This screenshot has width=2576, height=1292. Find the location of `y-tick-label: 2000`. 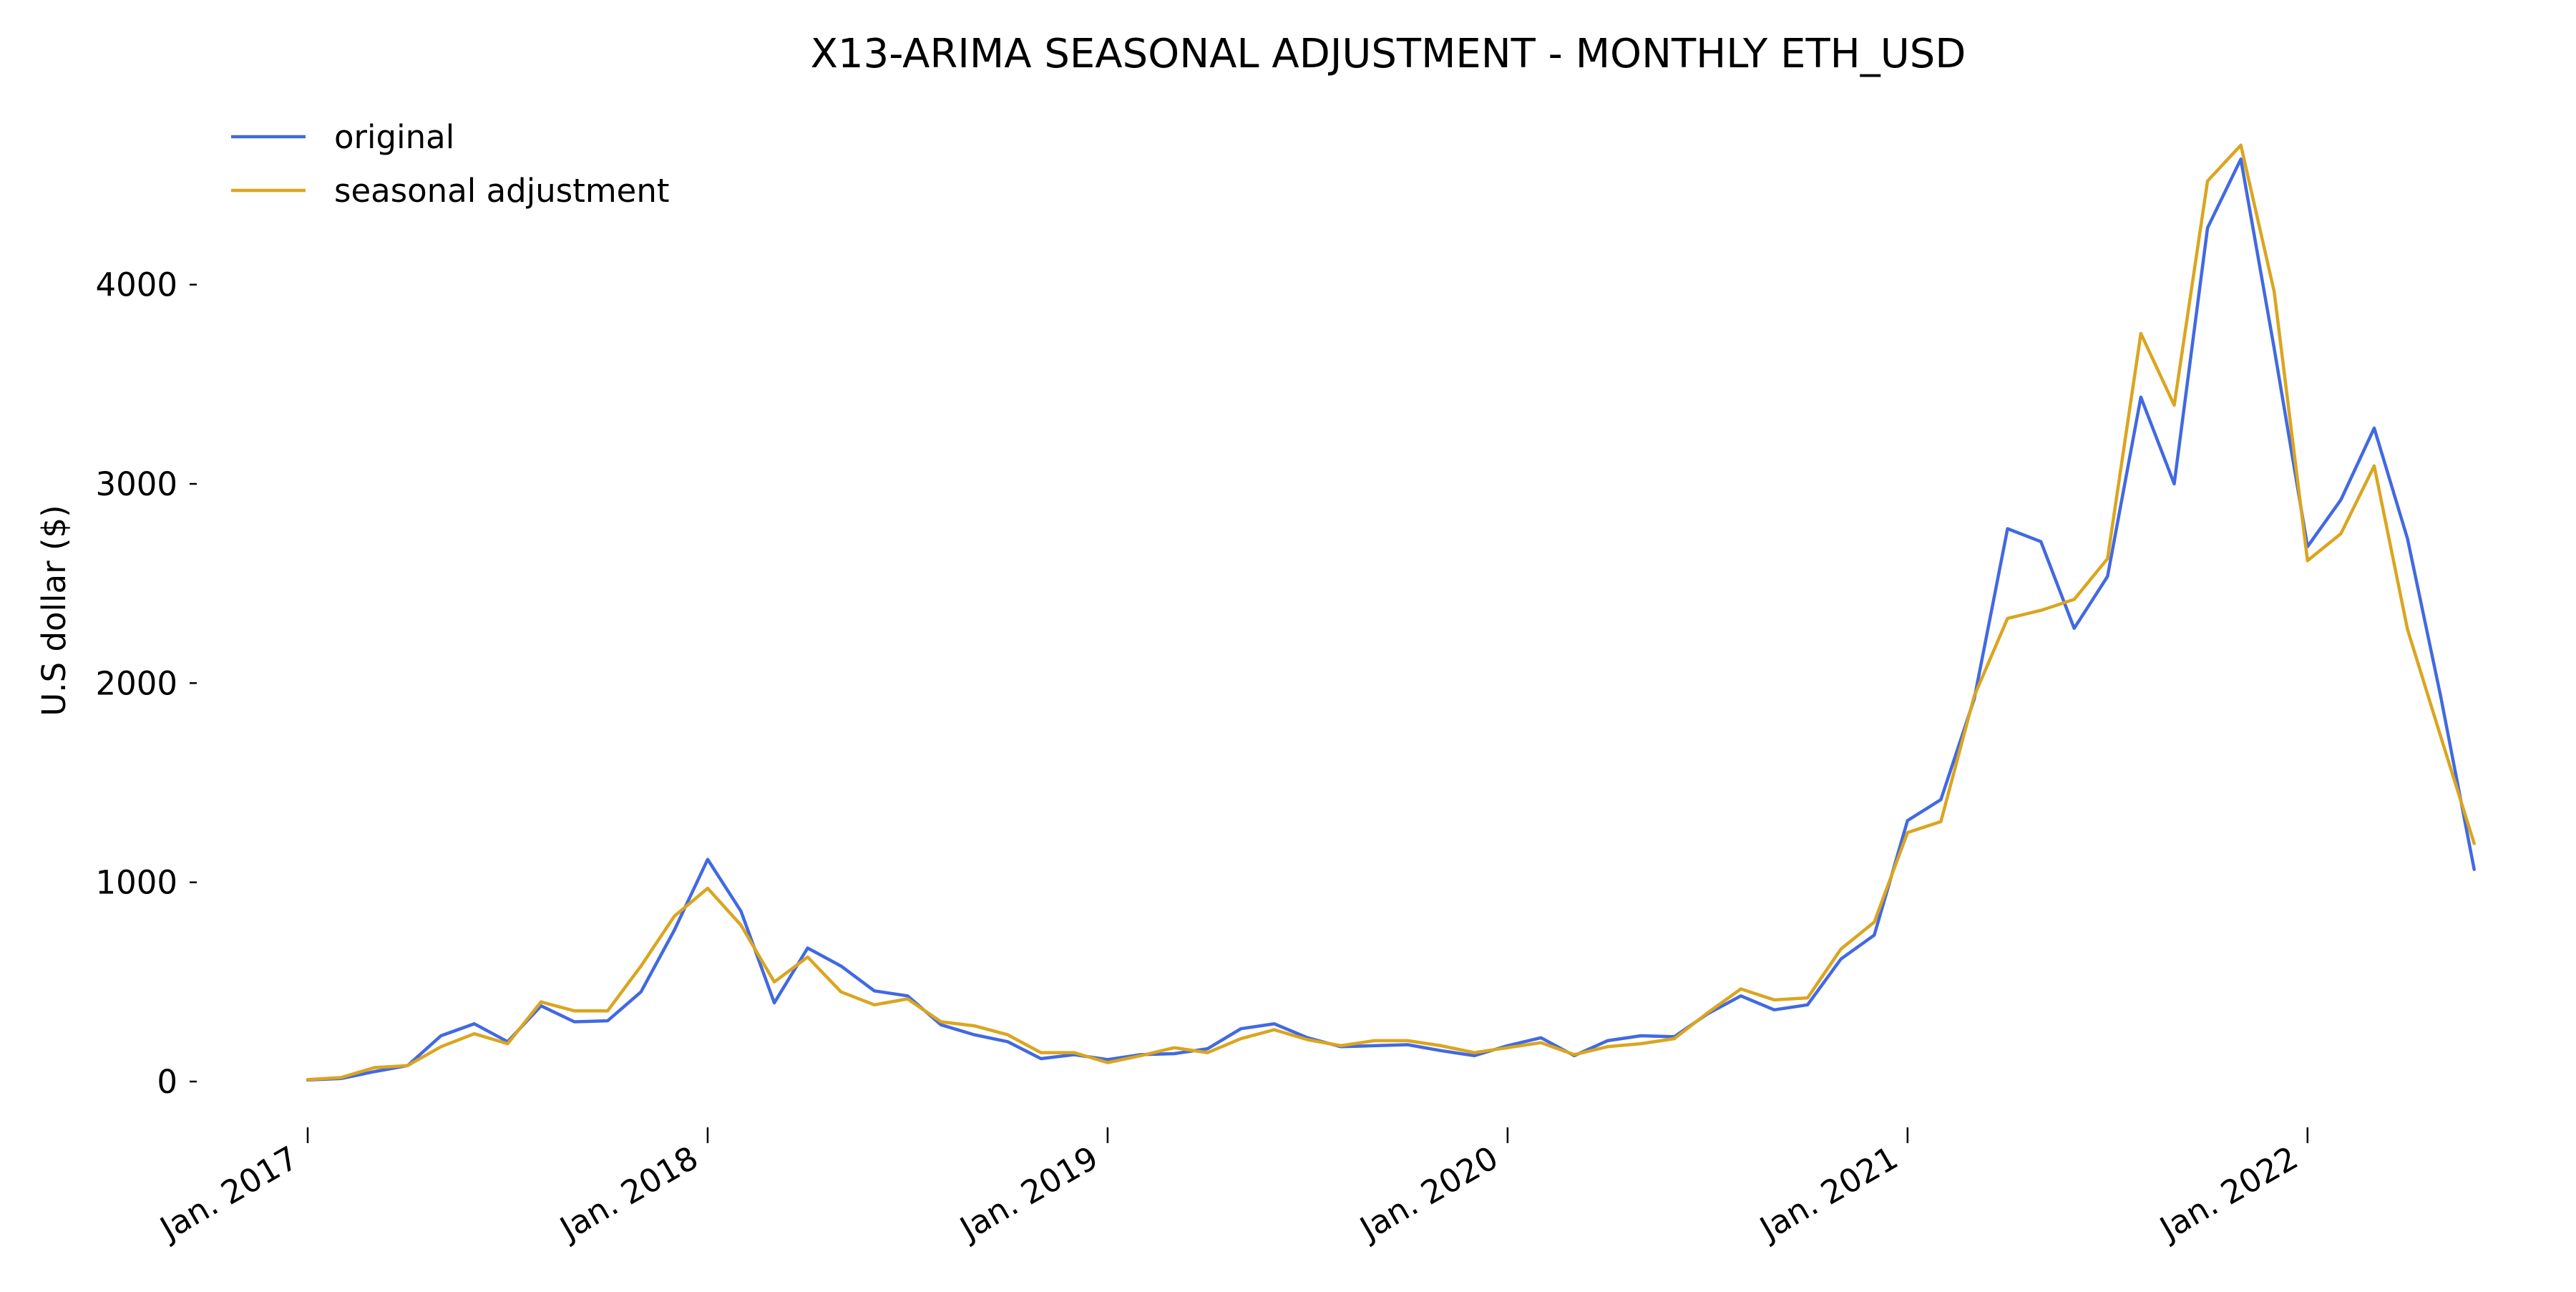

y-tick-label: 2000 is located at coordinates (136, 683).